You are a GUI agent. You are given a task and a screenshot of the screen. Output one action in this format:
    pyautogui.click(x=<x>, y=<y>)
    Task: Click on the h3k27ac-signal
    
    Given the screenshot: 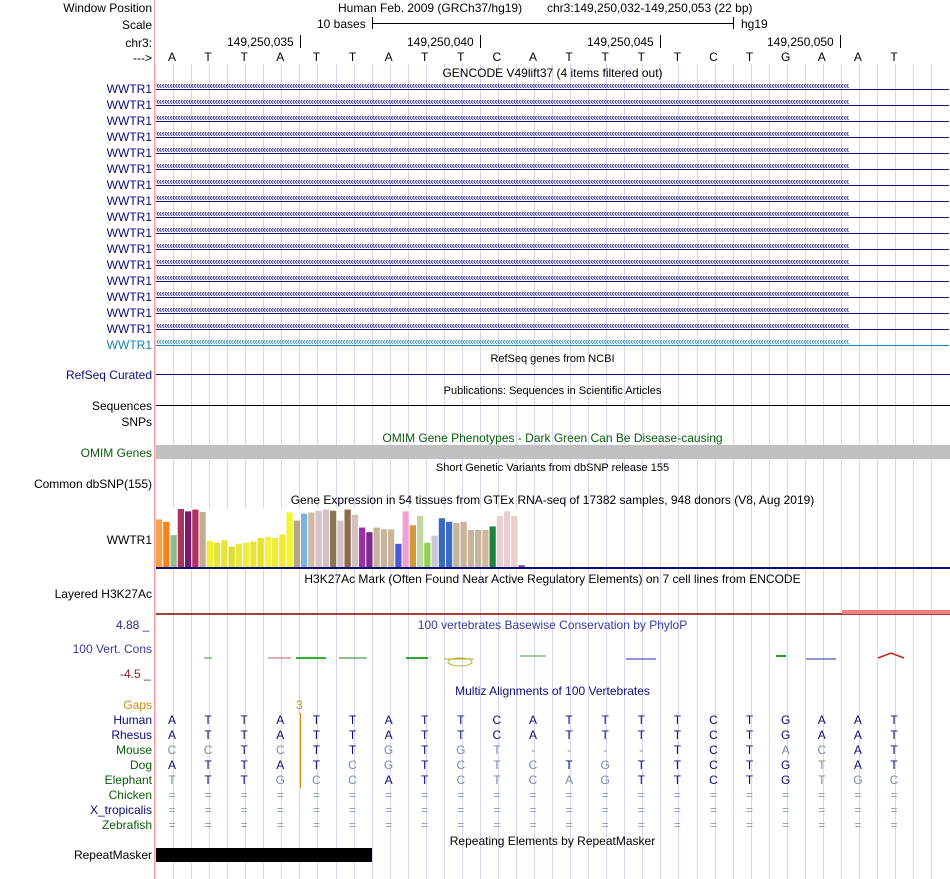 What is the action you would take?
    pyautogui.click(x=553, y=614)
    